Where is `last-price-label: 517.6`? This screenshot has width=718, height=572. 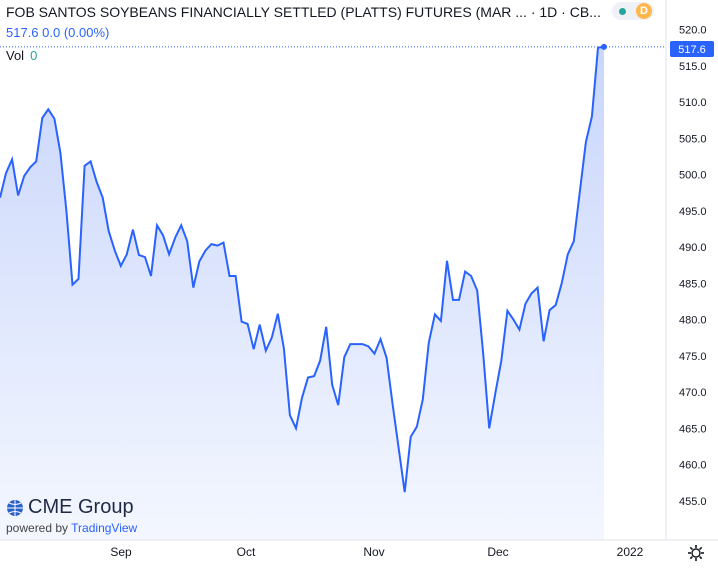 last-price-label: 517.6 is located at coordinates (692, 49).